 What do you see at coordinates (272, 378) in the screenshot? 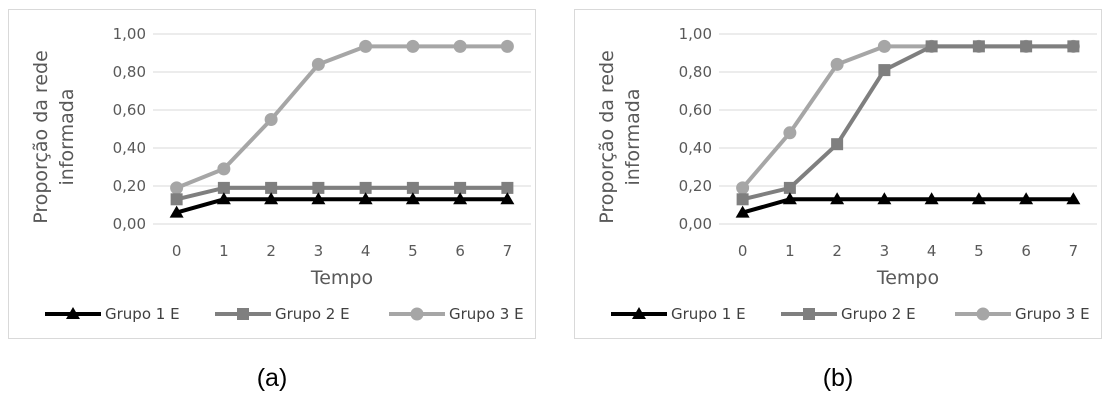
I see `panel-caption-a: (a)` at bounding box center [272, 378].